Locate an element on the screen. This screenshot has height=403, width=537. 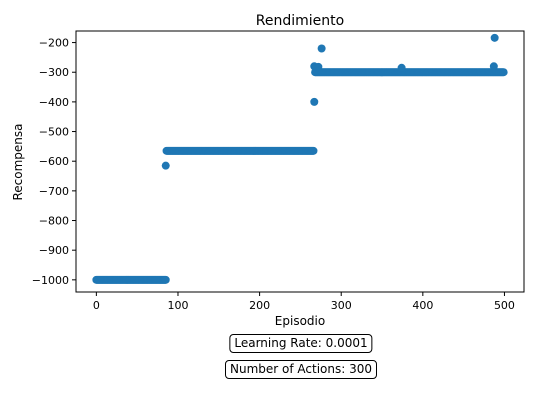
y-axis-ticks: −200 −300 −400 −500 −600 −700 −800 −900 −1000 is located at coordinates (54, 162).